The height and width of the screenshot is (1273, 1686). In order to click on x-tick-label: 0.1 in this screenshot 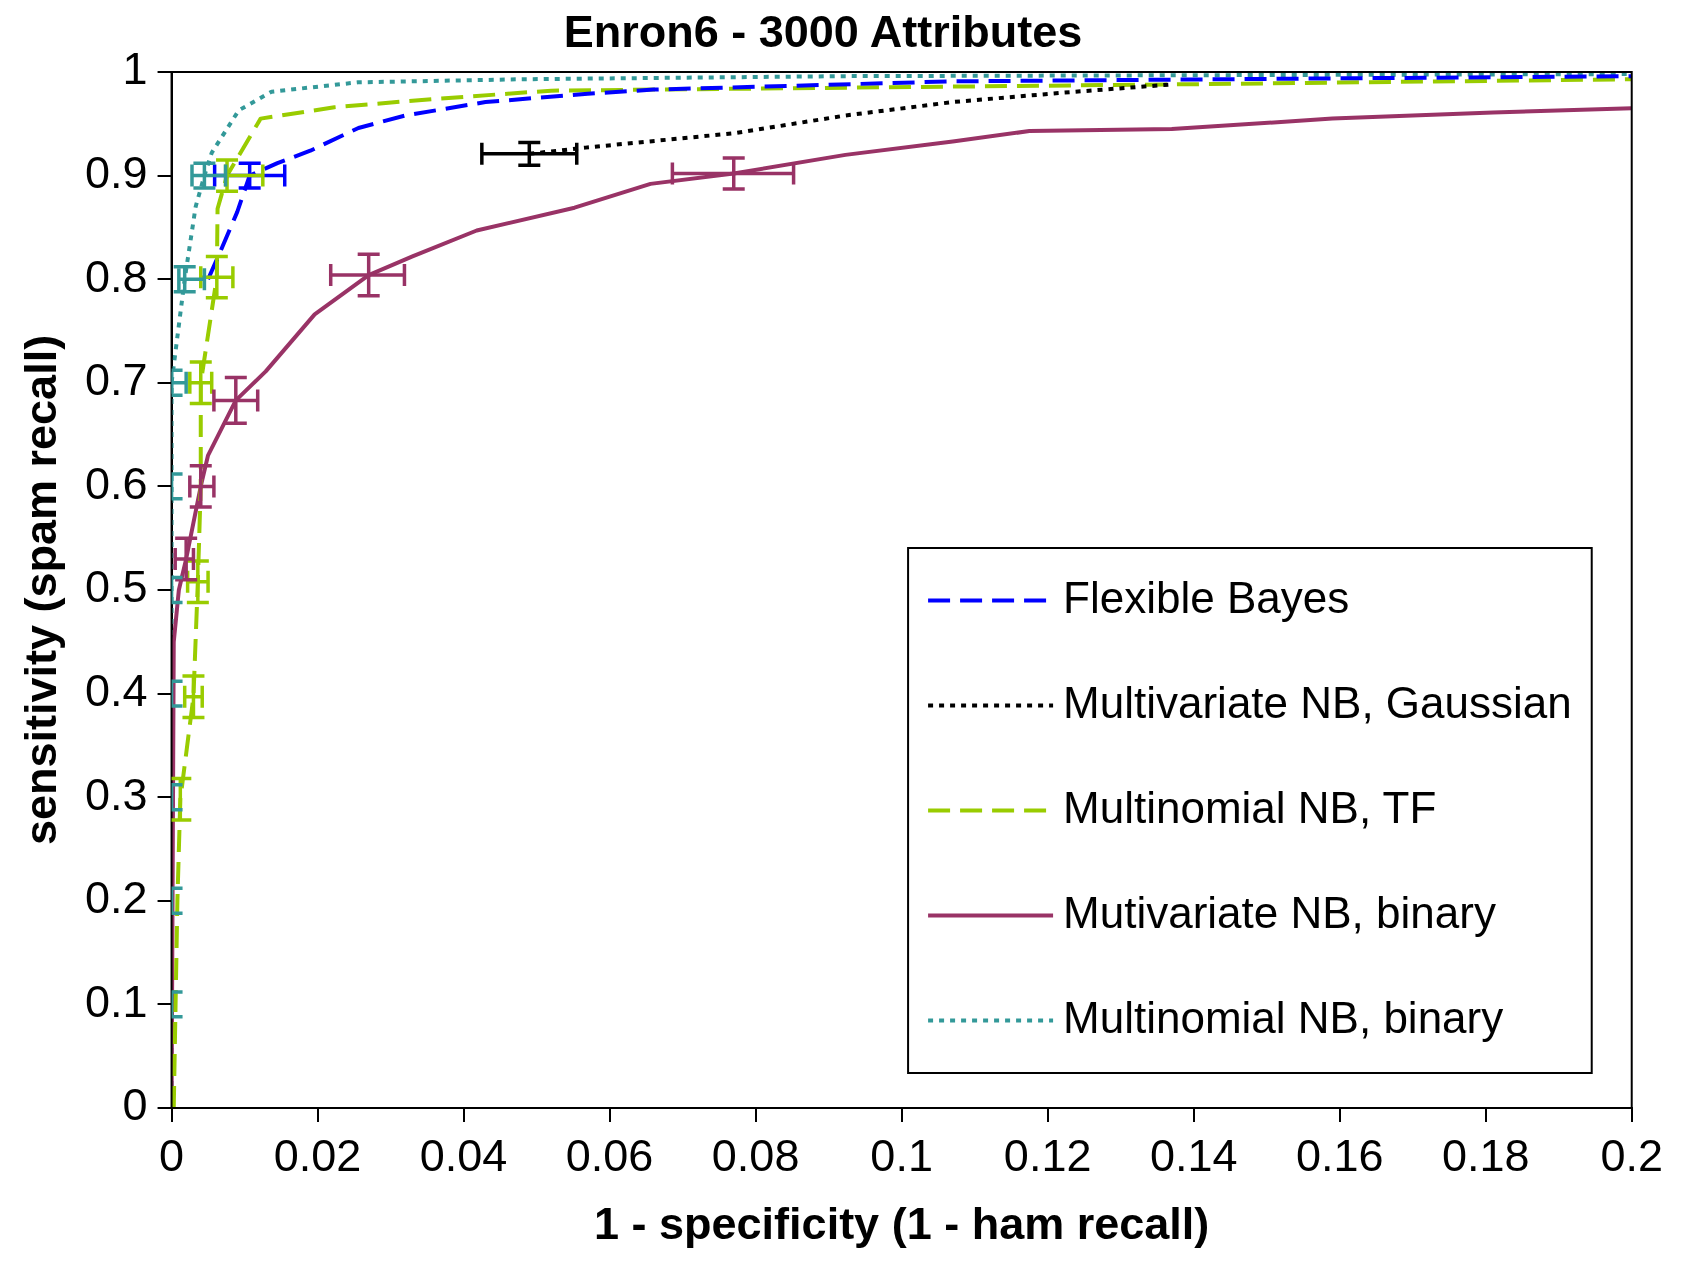, I will do `click(901, 1156)`.